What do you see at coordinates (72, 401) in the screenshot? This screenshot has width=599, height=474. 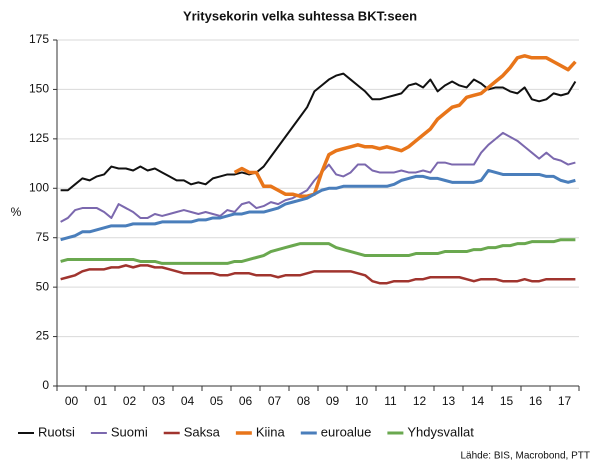 I see `x-tick-label: 00` at bounding box center [72, 401].